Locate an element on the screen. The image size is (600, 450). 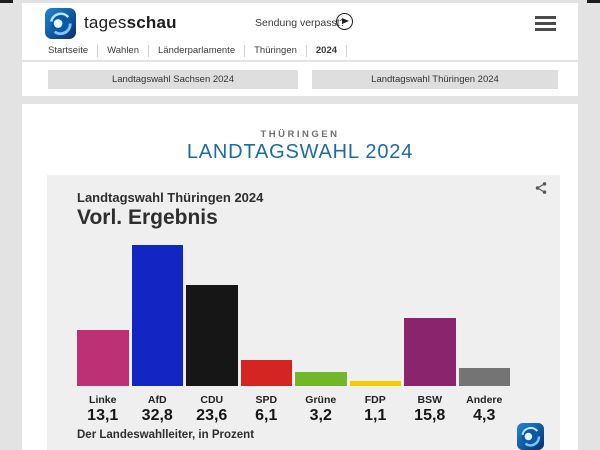
bar-value-andere: 4,3 is located at coordinates (484, 415).